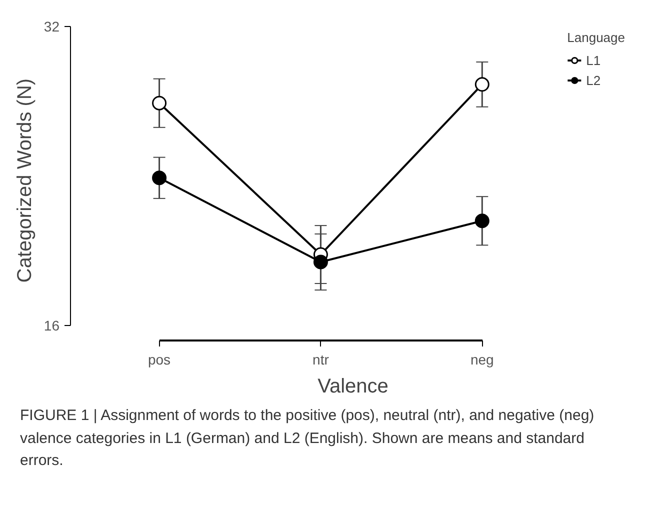 This screenshot has width=657, height=523. I want to click on legend-title: Language, so click(596, 37).